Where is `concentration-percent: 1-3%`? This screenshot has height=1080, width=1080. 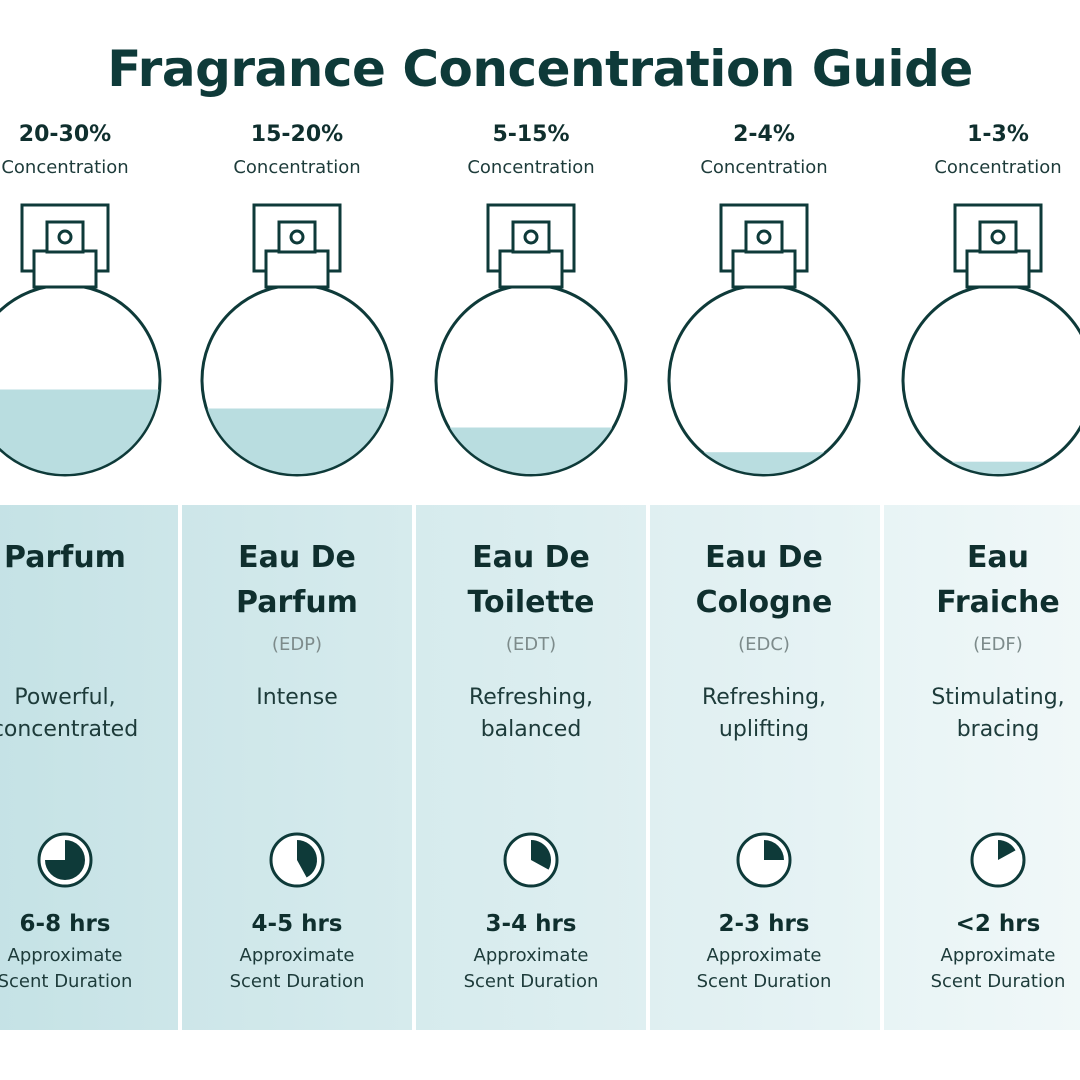
concentration-percent: 1-3% is located at coordinates (998, 134).